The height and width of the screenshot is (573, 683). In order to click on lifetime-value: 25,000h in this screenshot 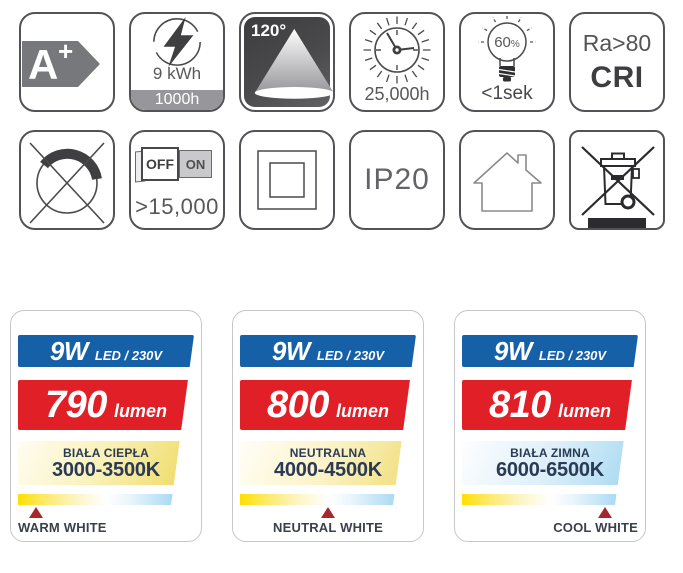, I will do `click(397, 94)`.